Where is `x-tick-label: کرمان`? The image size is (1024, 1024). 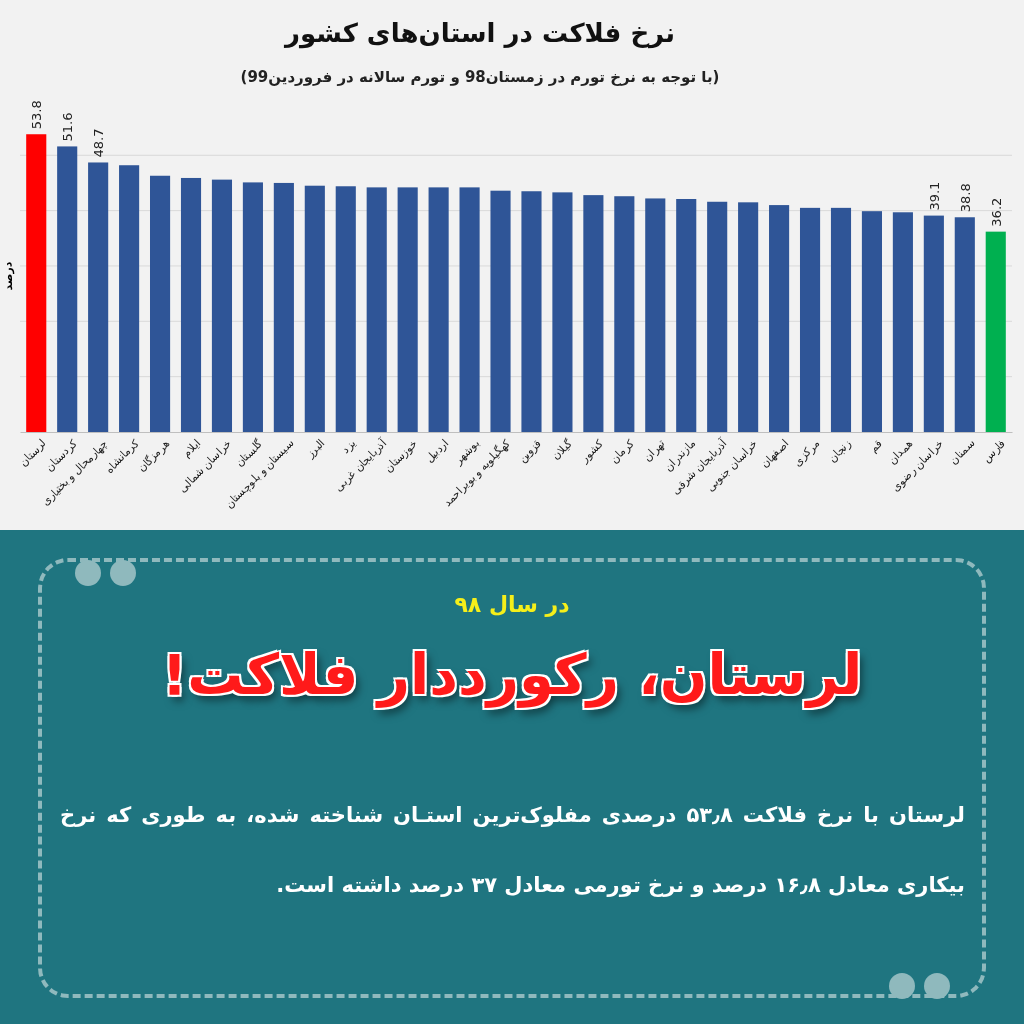 x-tick-label: کرمان is located at coordinates (622, 451).